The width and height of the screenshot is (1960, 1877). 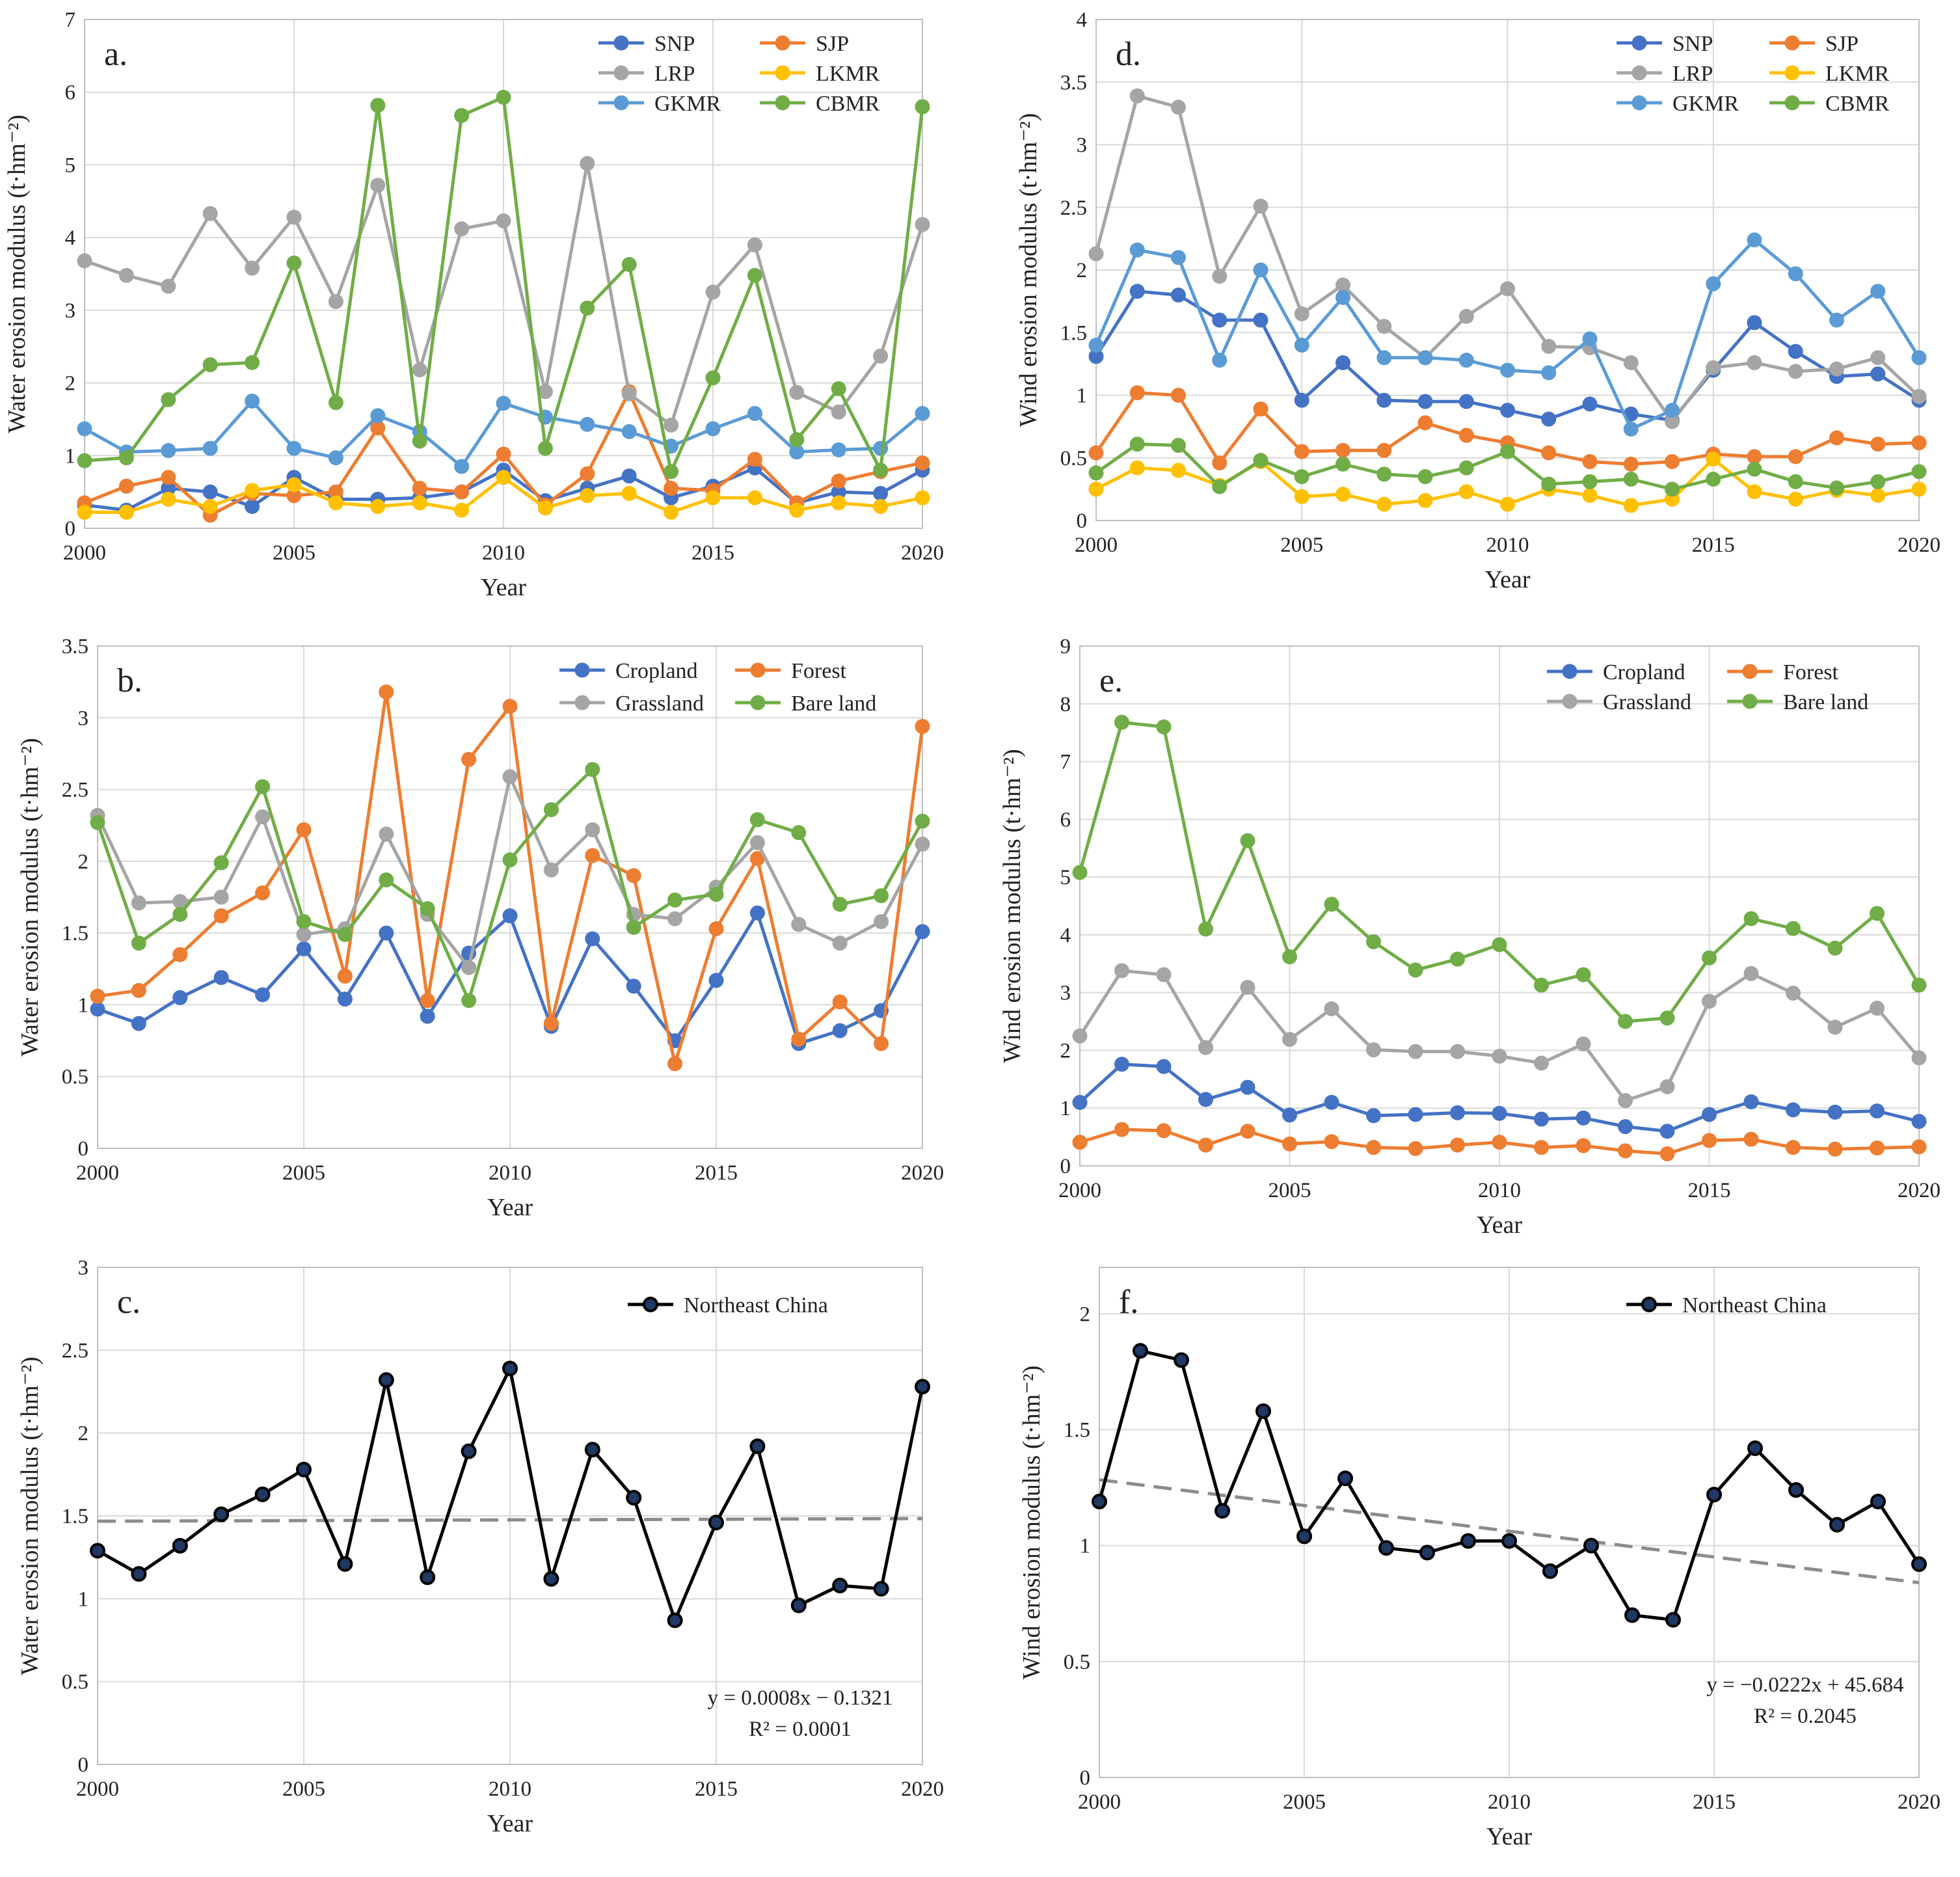 I want to click on series-cbmr, so click(x=504, y=284).